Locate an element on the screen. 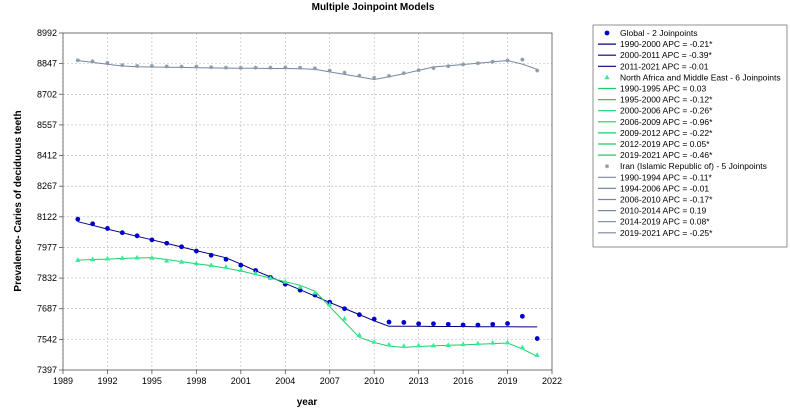 The image size is (790, 415). x-tick-label: 2001 is located at coordinates (241, 381).